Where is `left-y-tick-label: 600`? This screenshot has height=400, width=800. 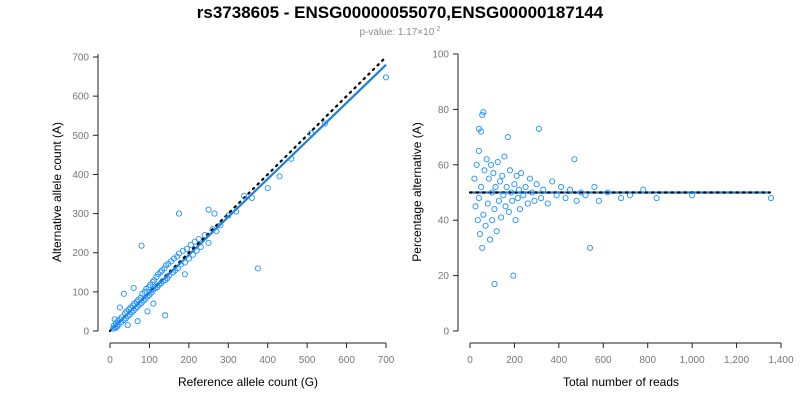
left-y-tick-label: 600 is located at coordinates (80, 97).